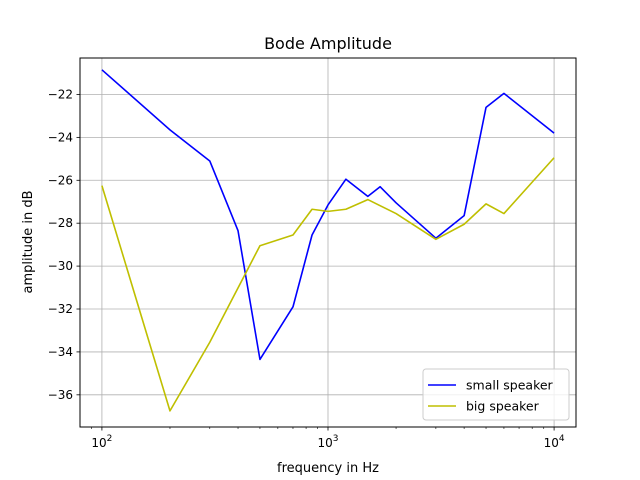 The width and height of the screenshot is (640, 480). I want to click on x-tick-label: 10², so click(101, 442).